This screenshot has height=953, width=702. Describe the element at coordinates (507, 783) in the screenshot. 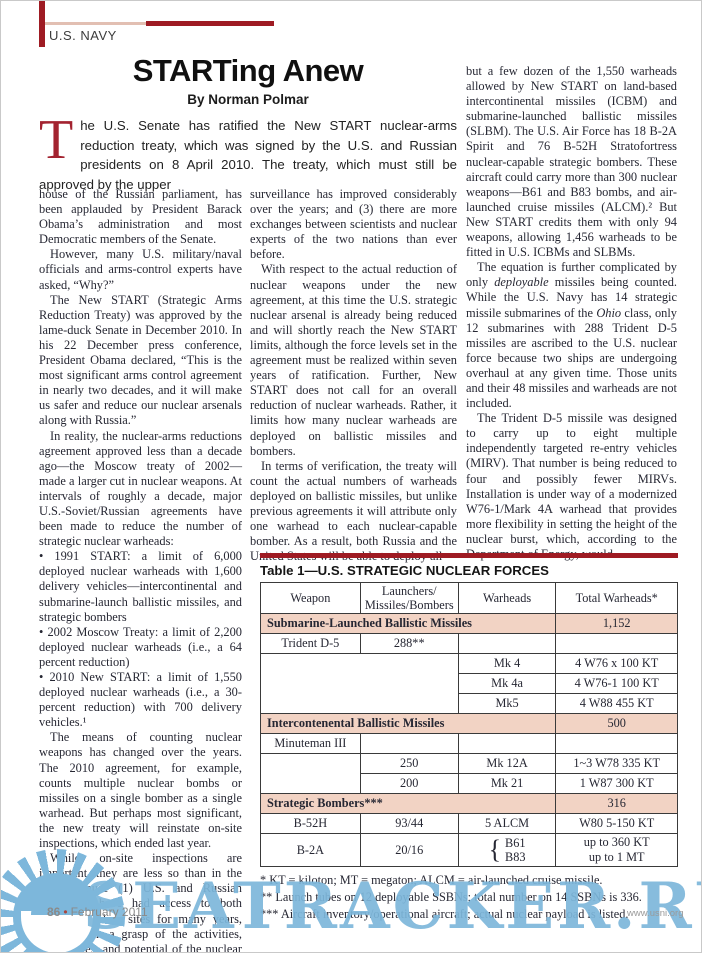

I see `cell-warhead: Mk 21` at that location.